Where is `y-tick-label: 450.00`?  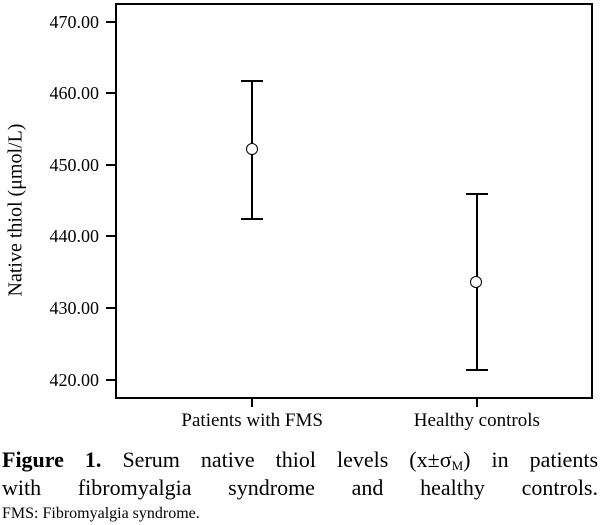
y-tick-label: 450.00 is located at coordinates (74, 164).